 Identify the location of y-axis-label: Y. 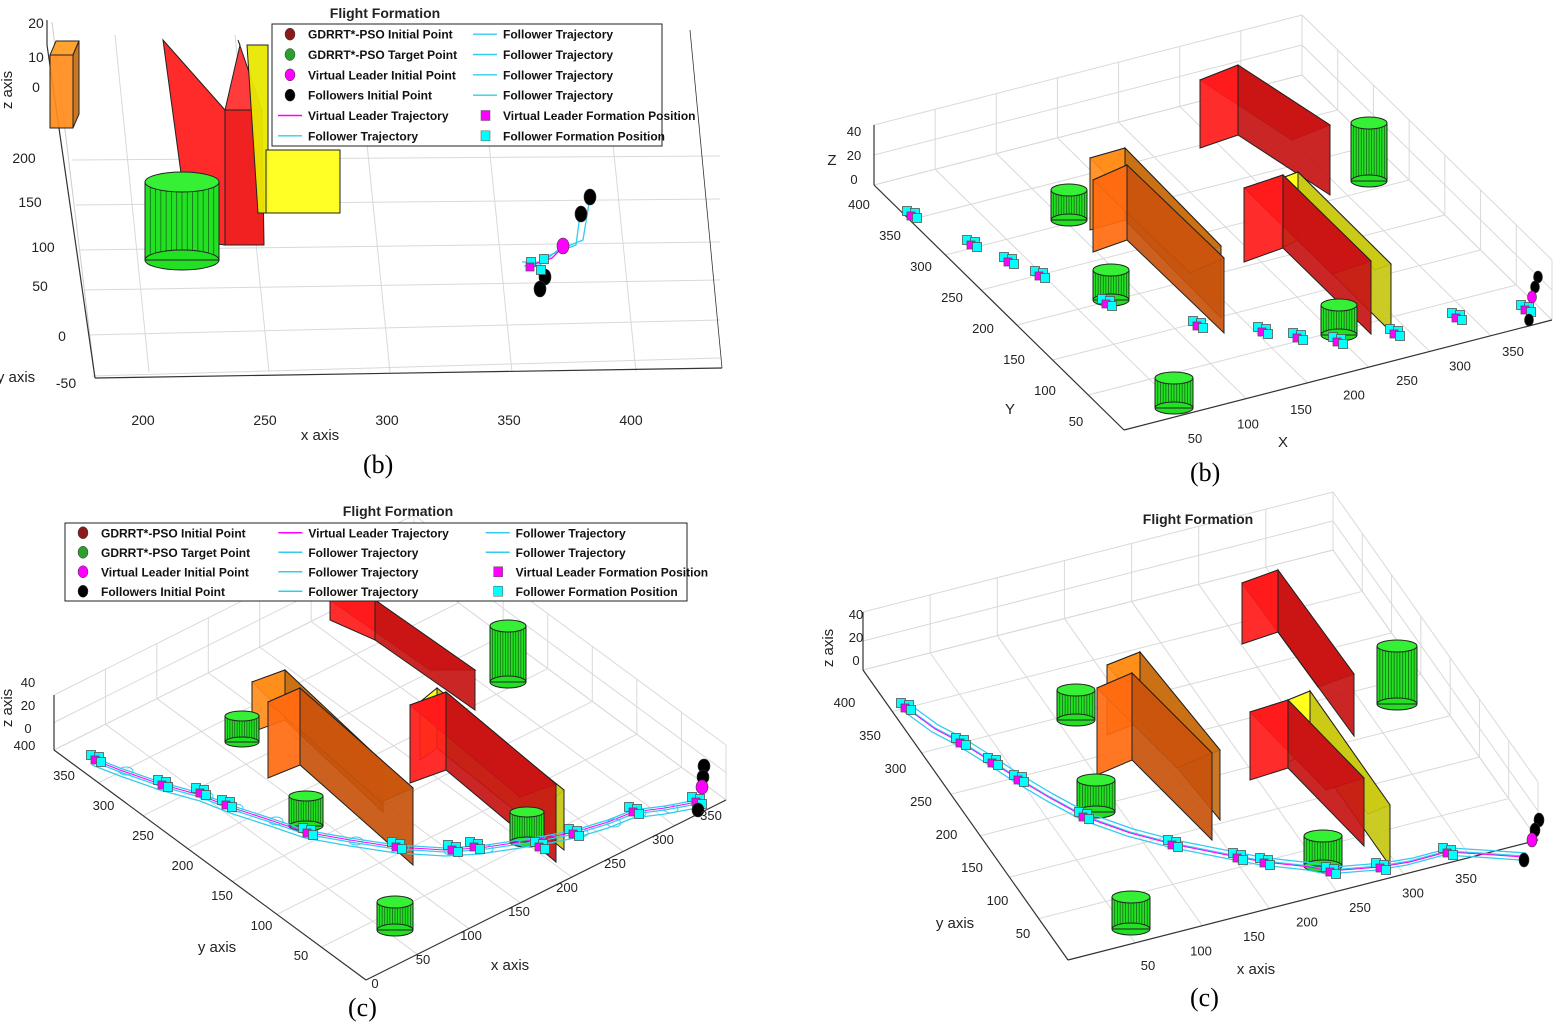
(1010, 409).